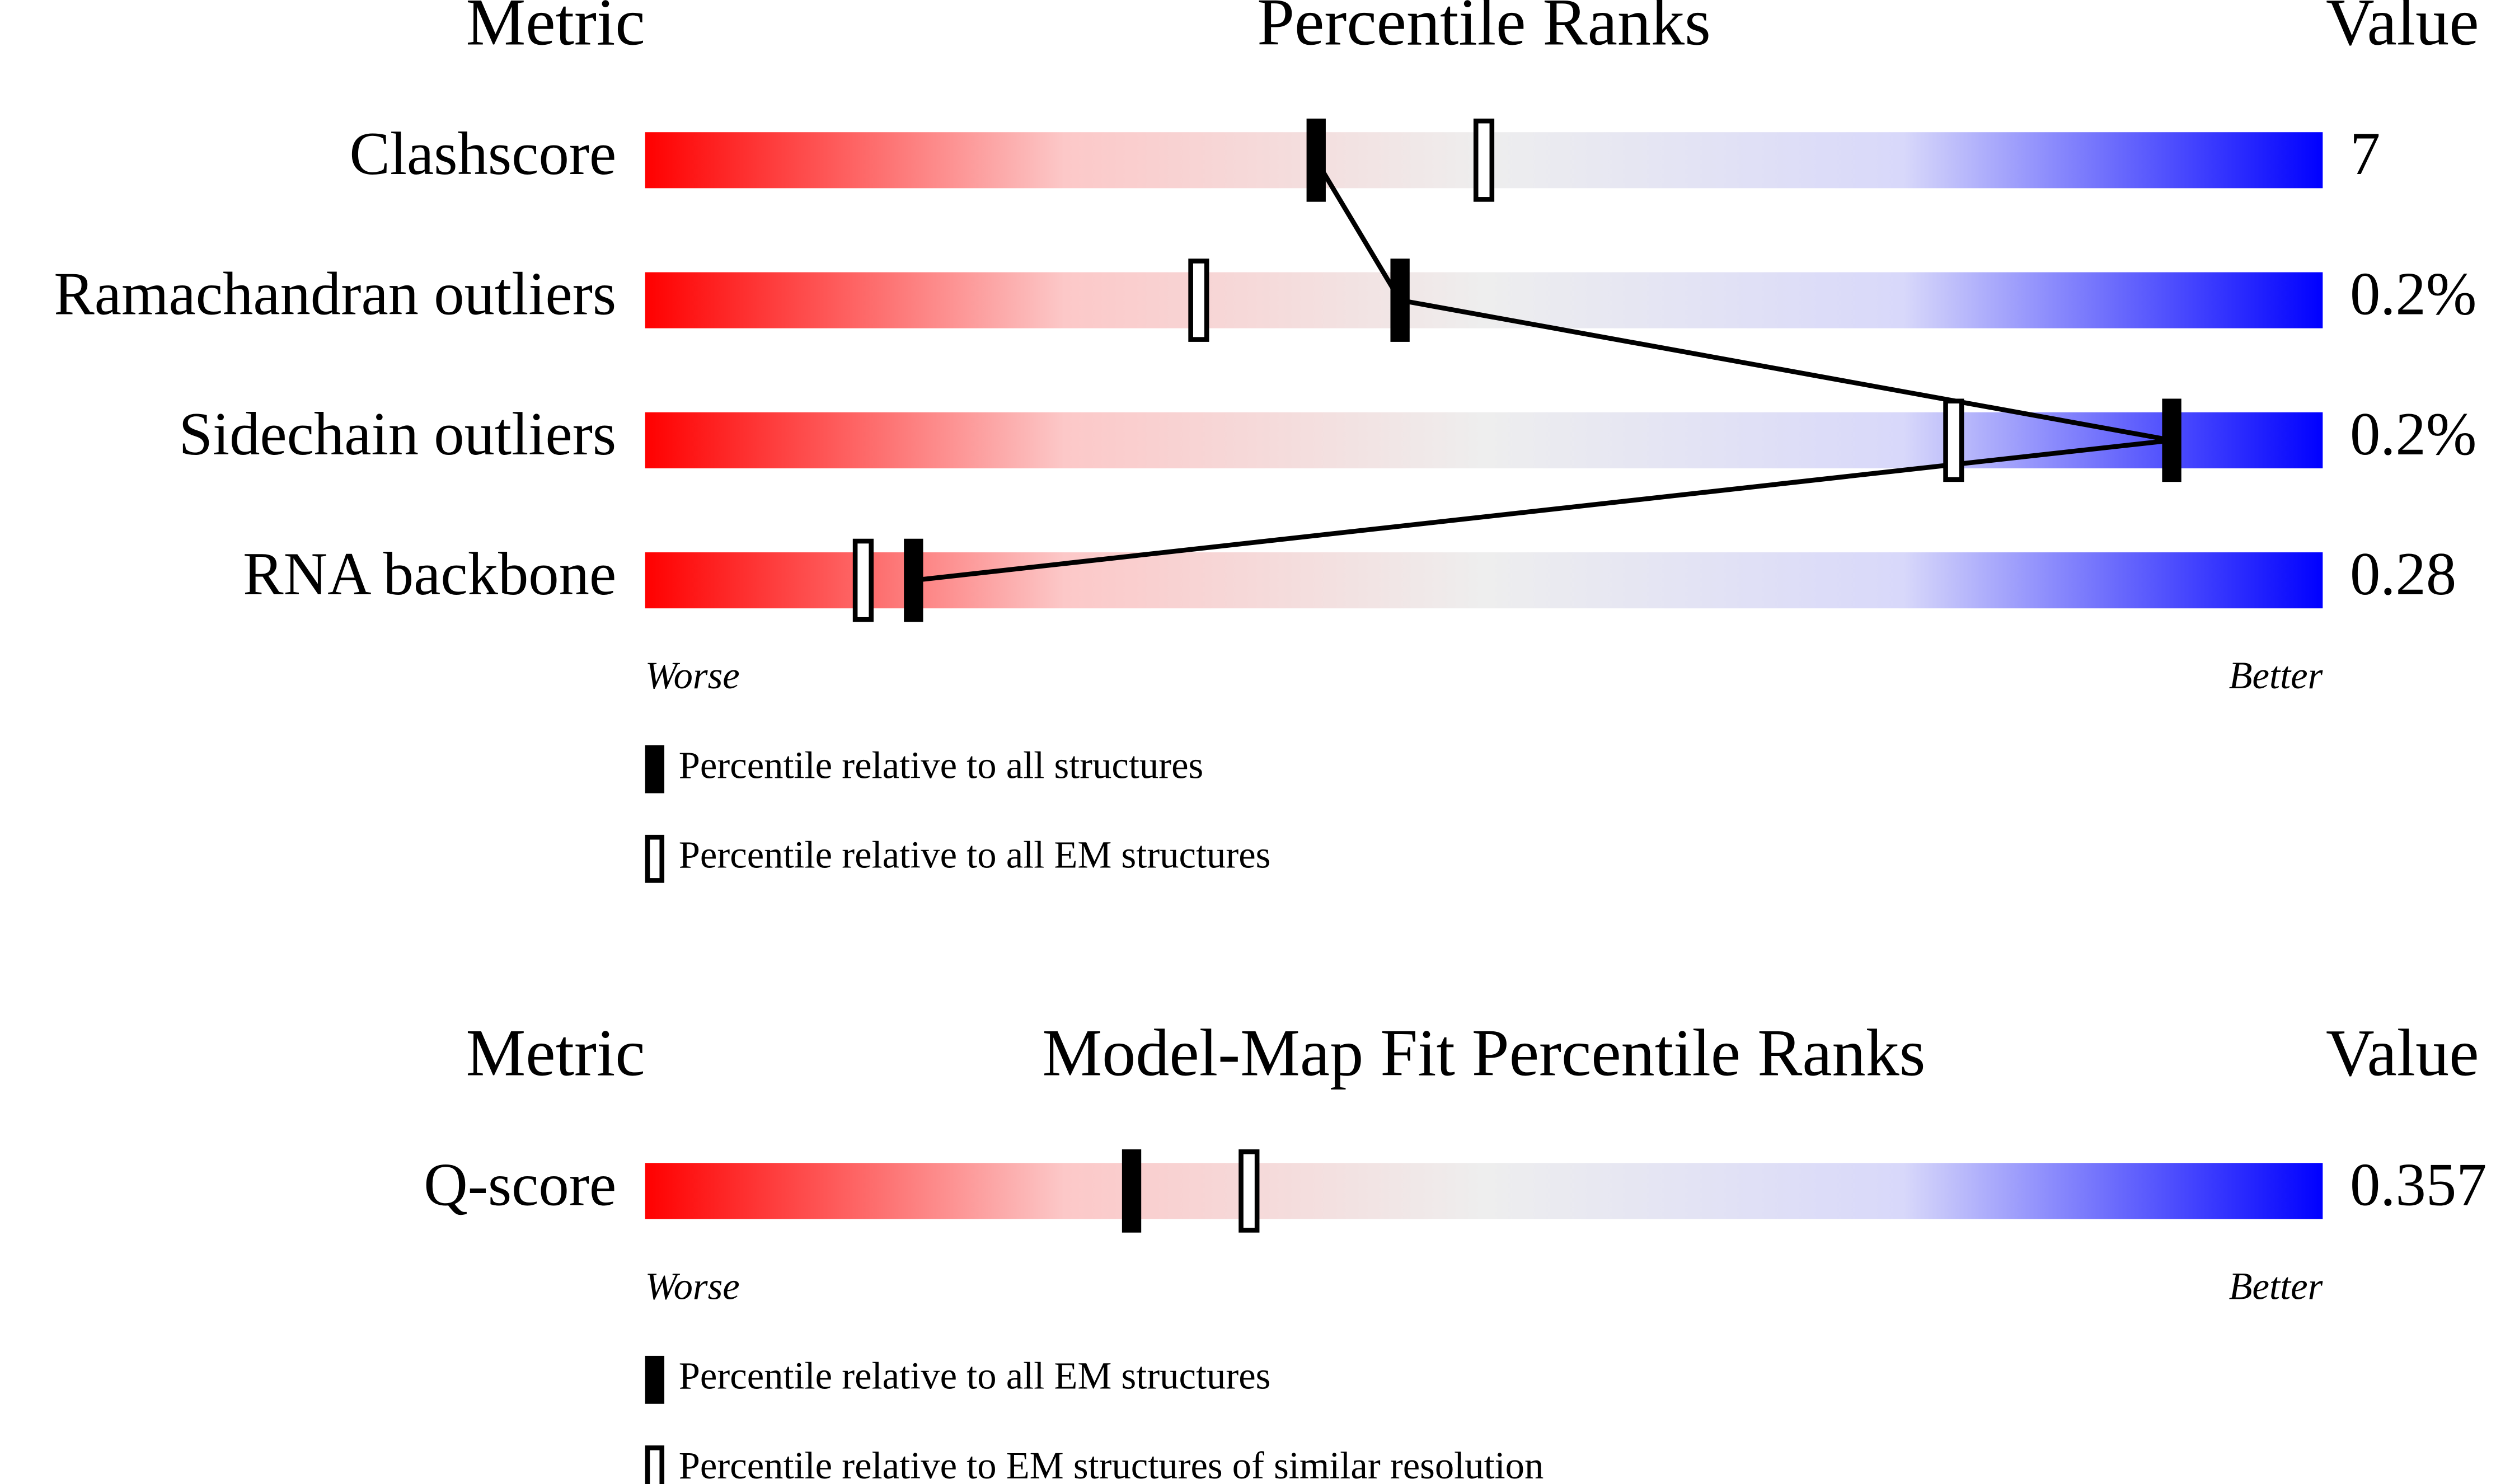 The height and width of the screenshot is (1484, 2510). What do you see at coordinates (1543, 371) in the screenshot?
I see `connector-line` at bounding box center [1543, 371].